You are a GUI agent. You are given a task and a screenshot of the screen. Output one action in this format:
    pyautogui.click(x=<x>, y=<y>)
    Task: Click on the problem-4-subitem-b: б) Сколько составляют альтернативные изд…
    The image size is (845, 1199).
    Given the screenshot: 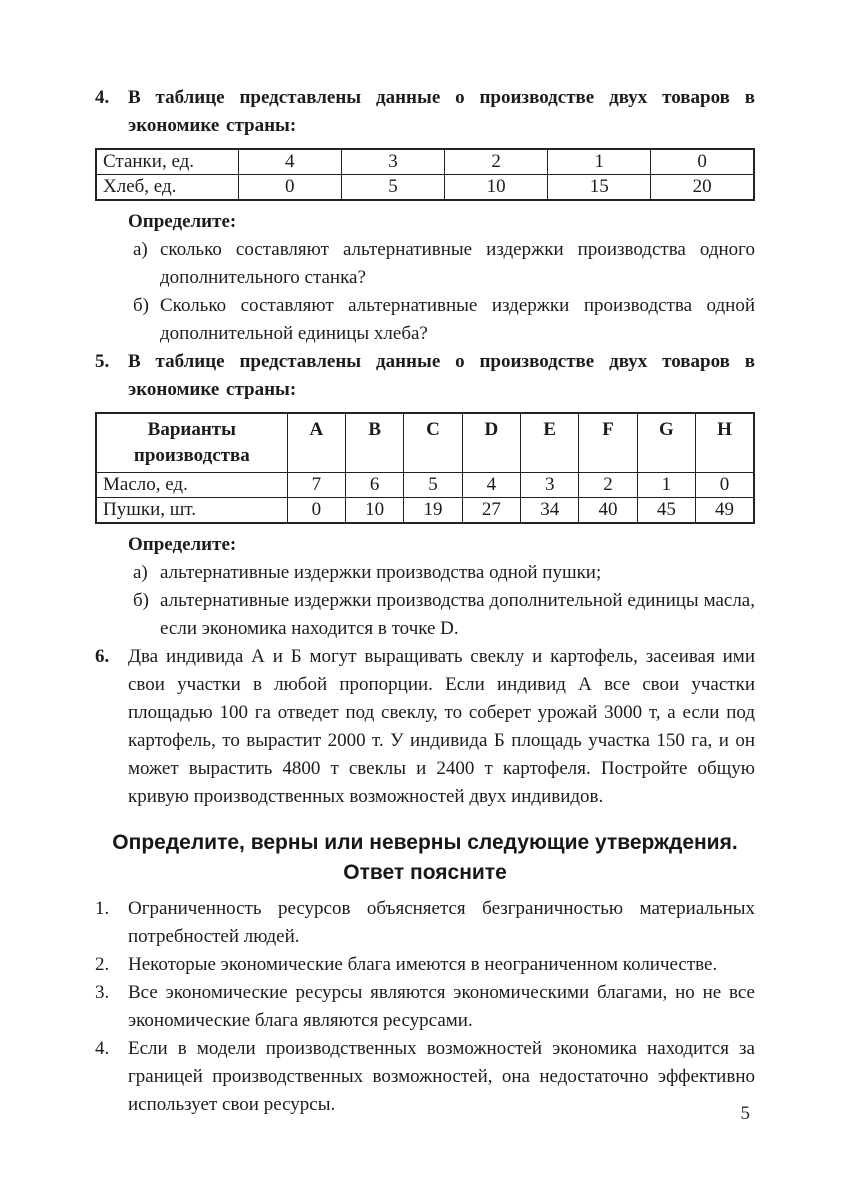 What is the action you would take?
    pyautogui.click(x=444, y=320)
    